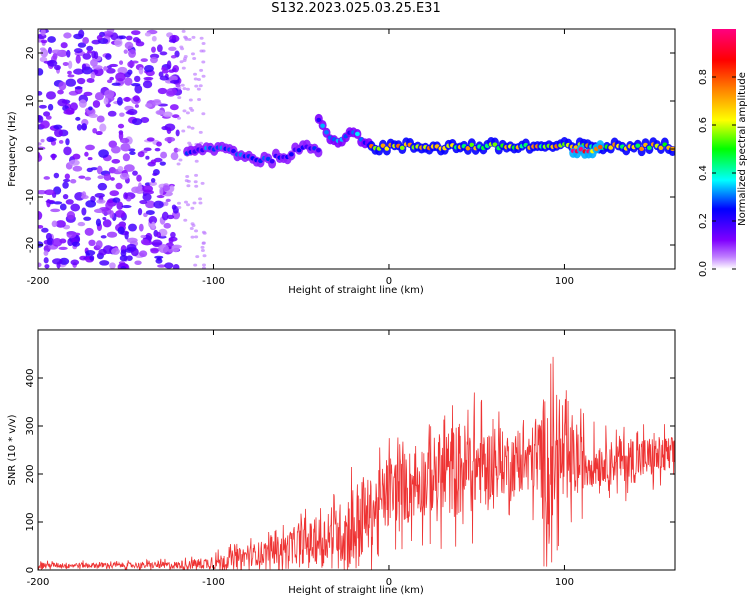  I want to click on spectrogram-xtick-label: -200, so click(38, 281).